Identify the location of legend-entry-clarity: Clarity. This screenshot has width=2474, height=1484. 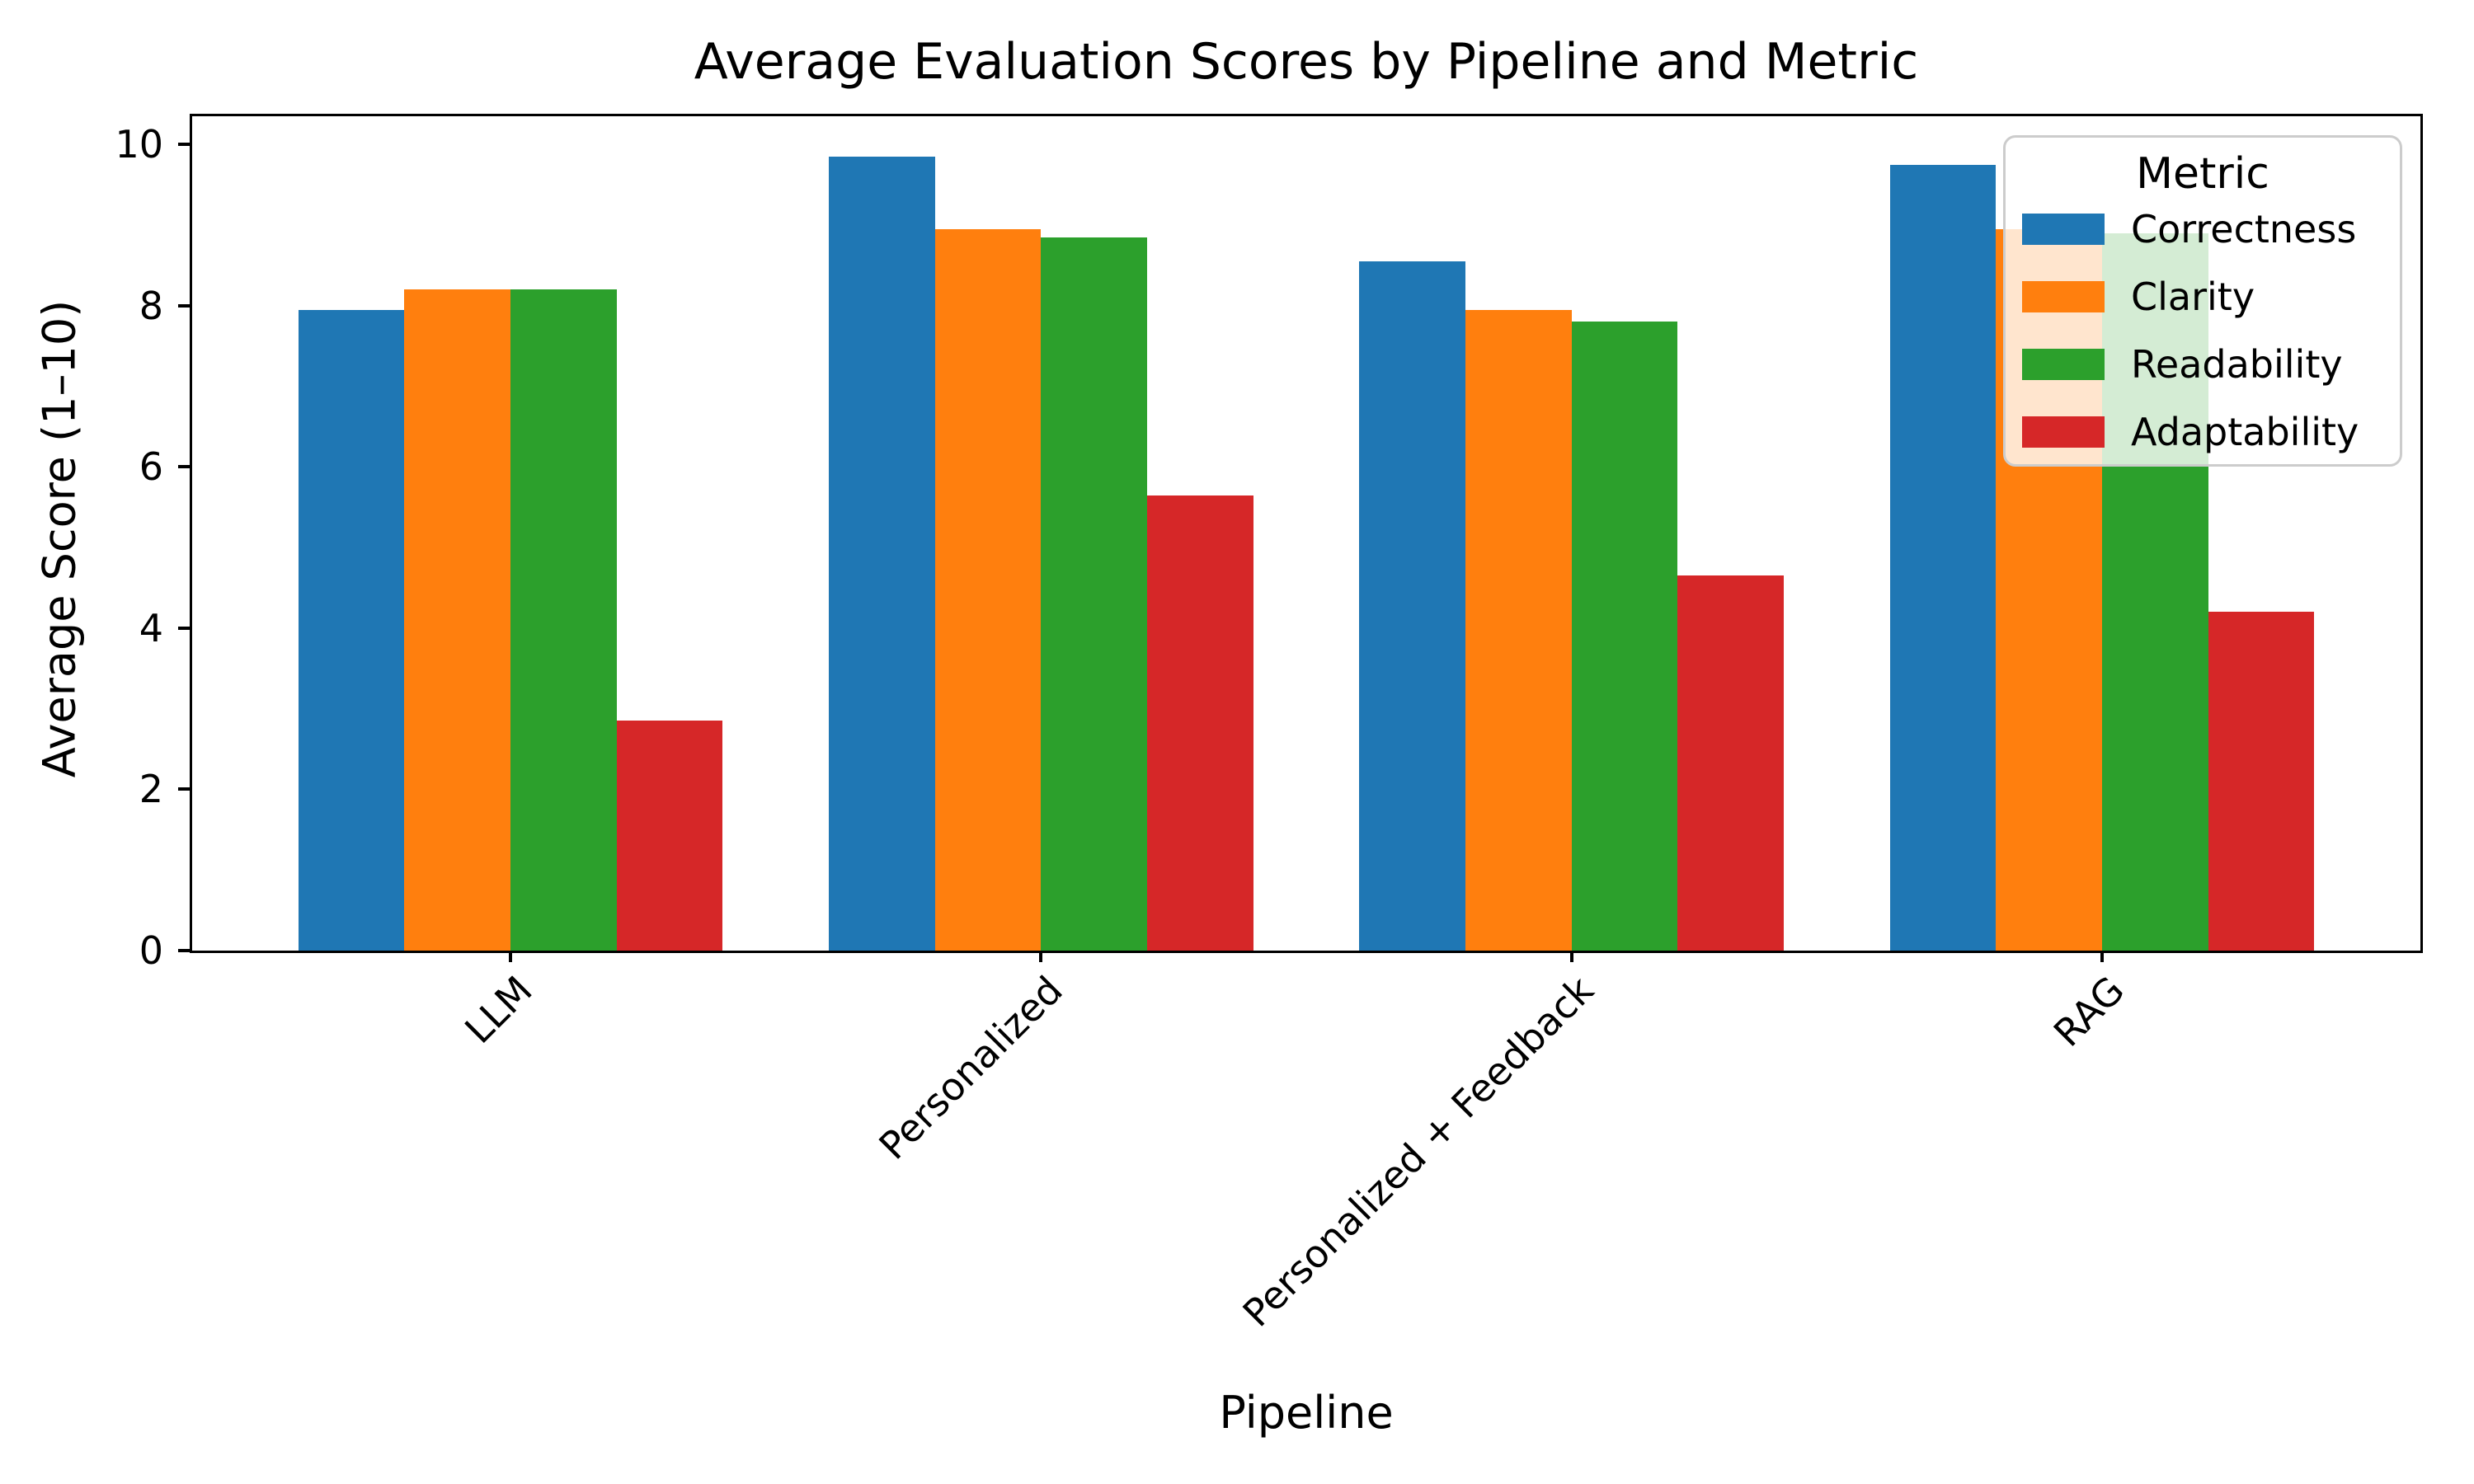
(2203, 297).